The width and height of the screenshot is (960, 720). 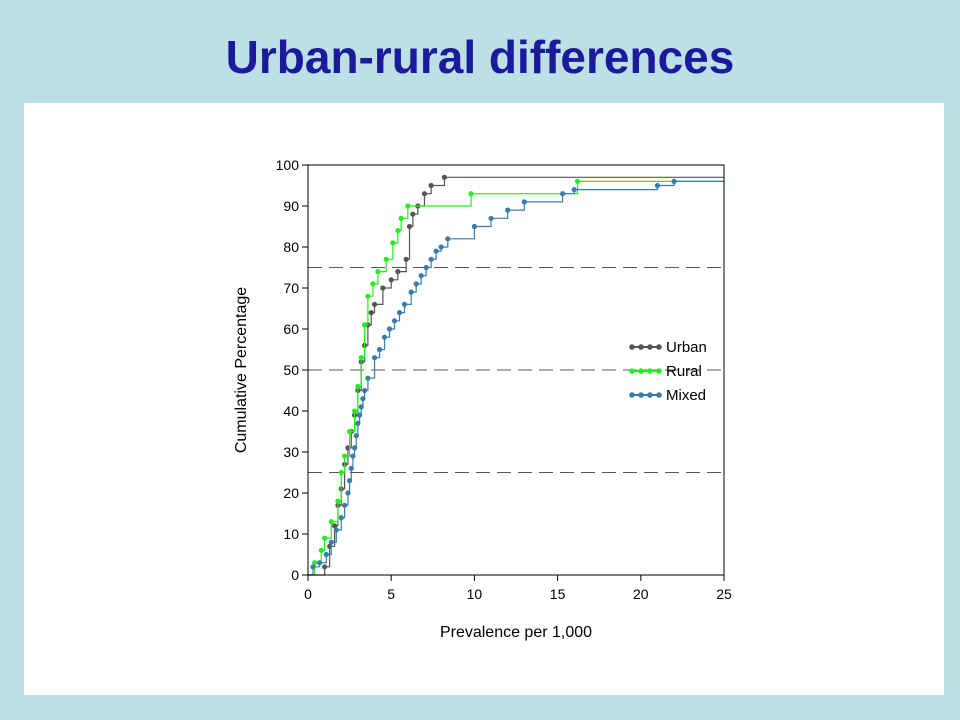 What do you see at coordinates (391, 594) in the screenshot?
I see `x-tick-label: 5` at bounding box center [391, 594].